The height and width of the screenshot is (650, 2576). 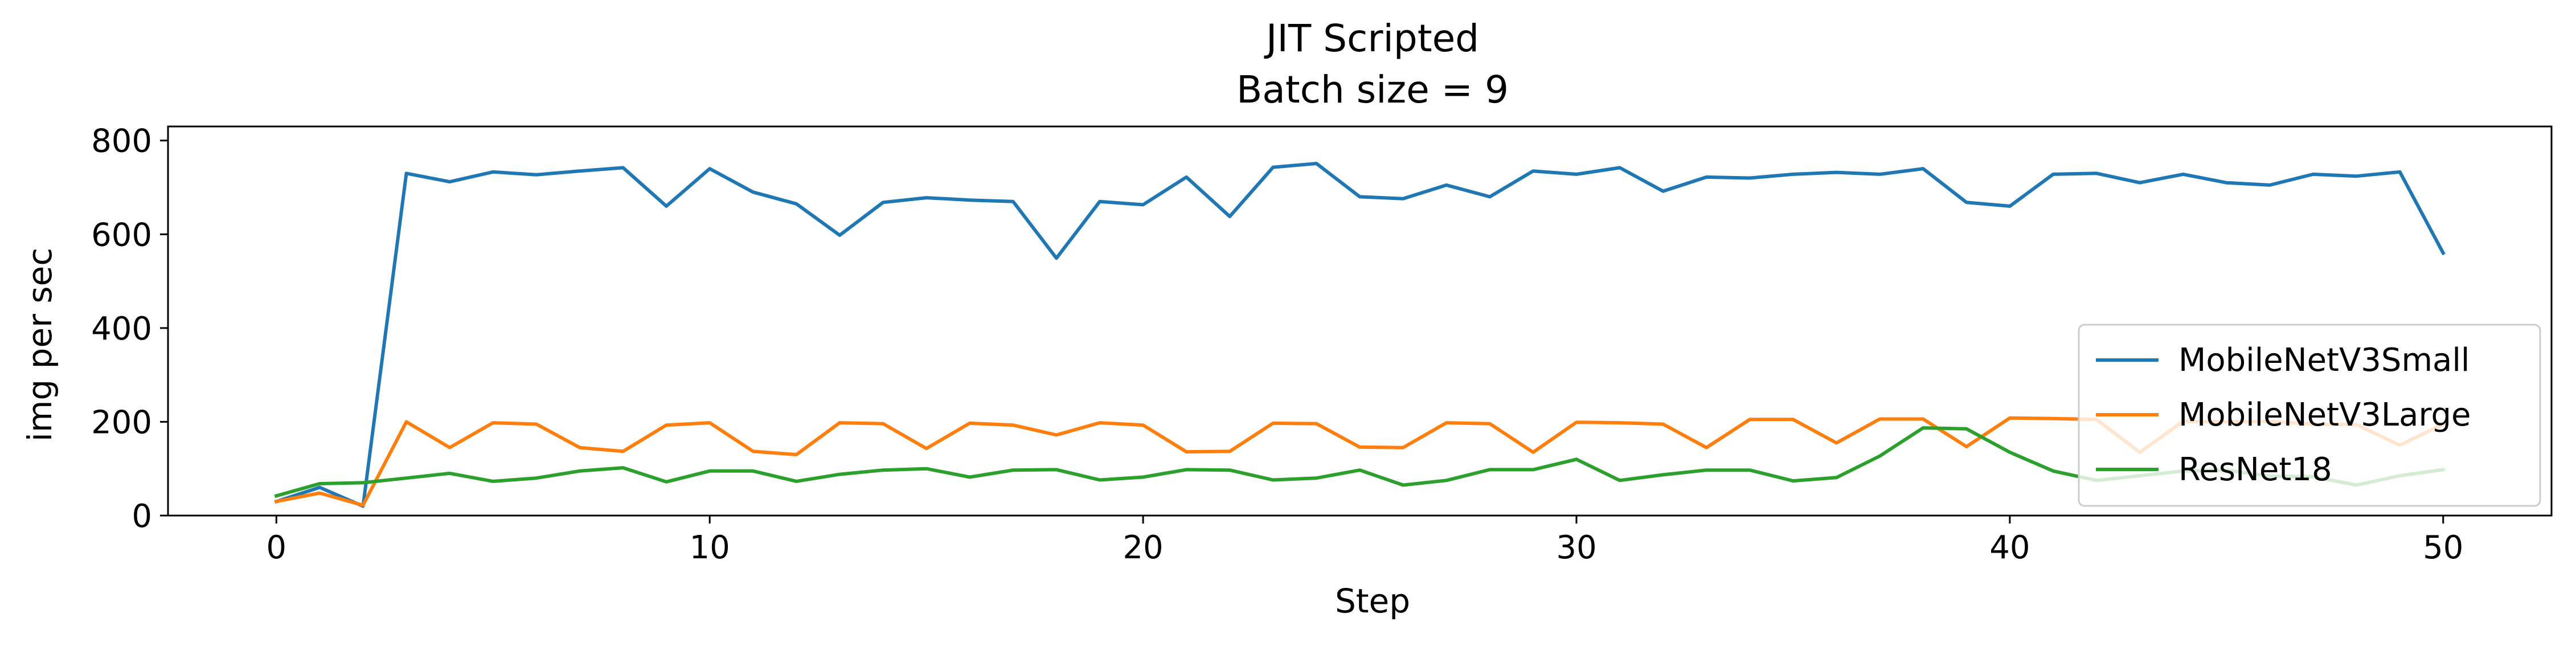 What do you see at coordinates (142, 516) in the screenshot?
I see `y-tick-label: 0` at bounding box center [142, 516].